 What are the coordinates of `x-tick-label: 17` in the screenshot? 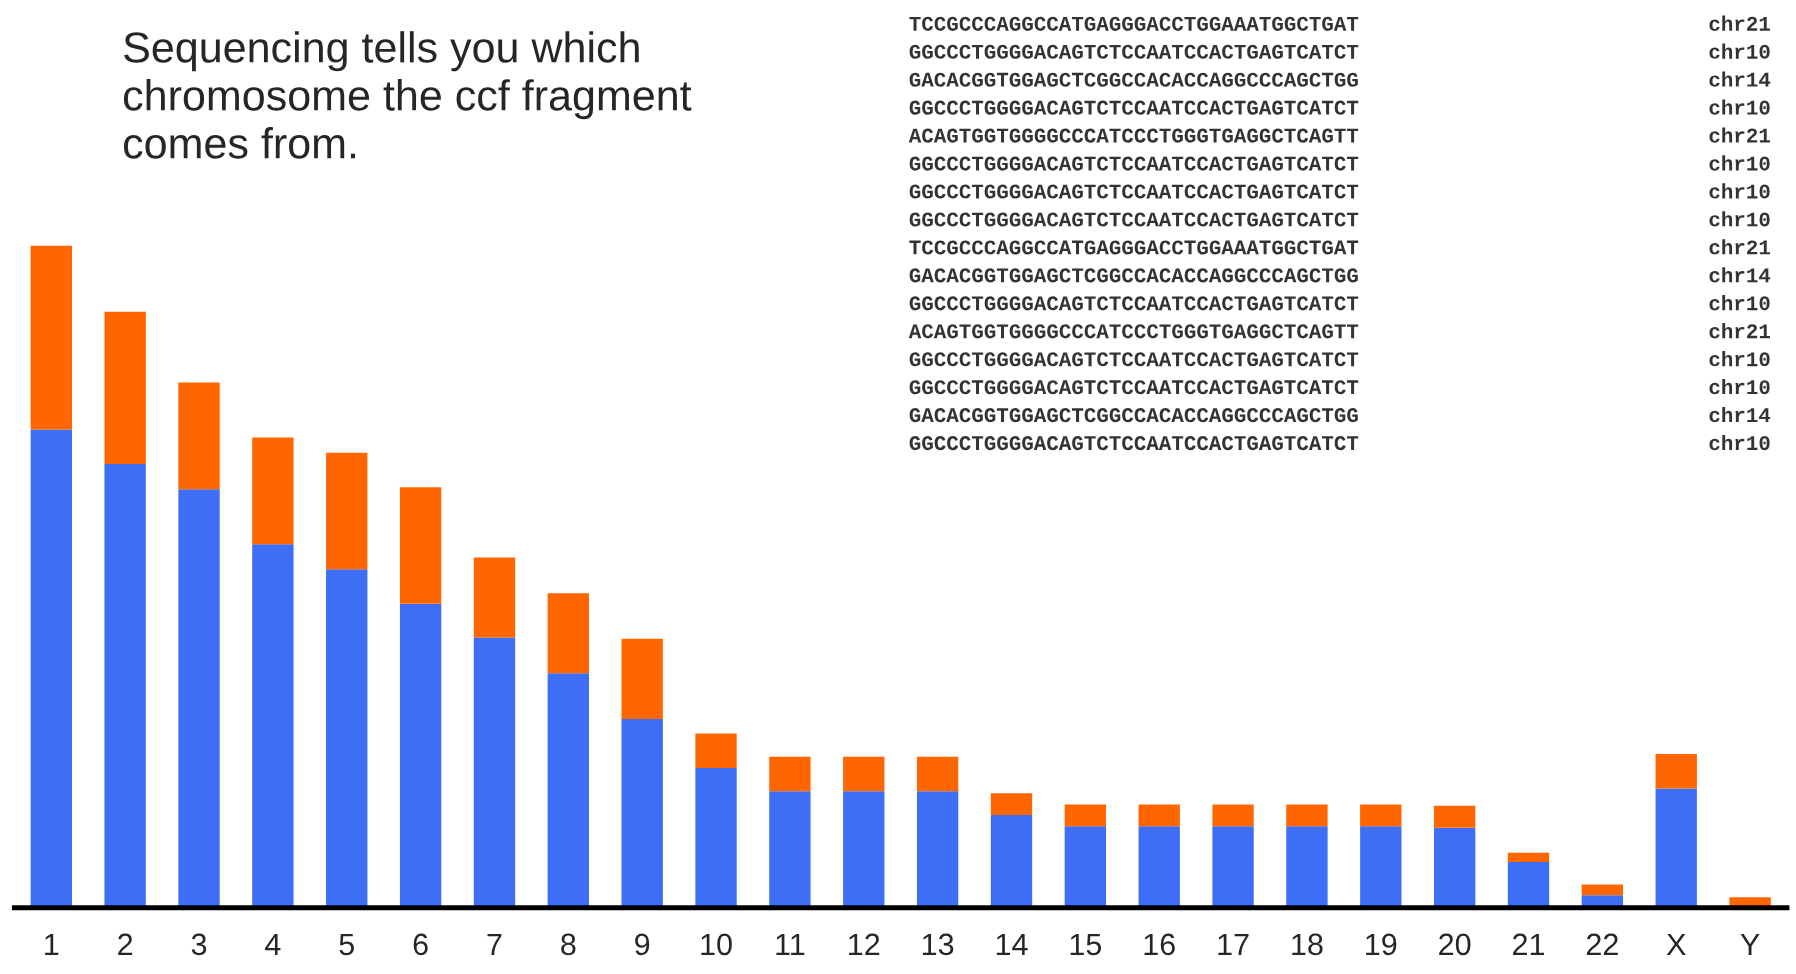 It's located at (1233, 944).